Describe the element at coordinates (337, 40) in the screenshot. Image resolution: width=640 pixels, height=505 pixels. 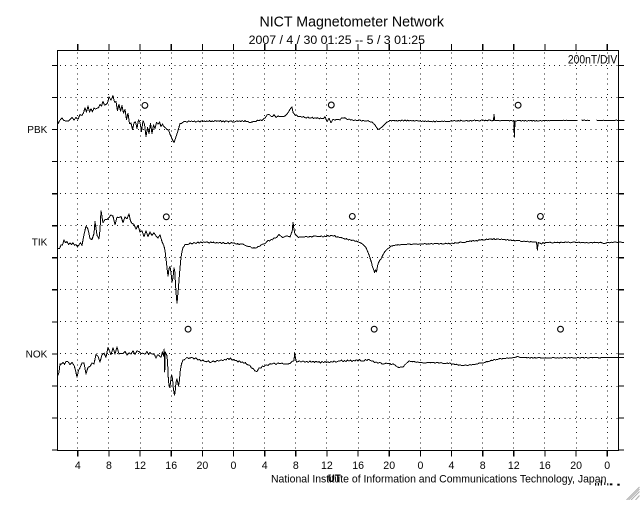
I see `svg-text:2007 / 4 / 30 01:25 -- 5 /: 2007 / 4 / 30 01:25 -- 5 / 3 01:25` at that location.